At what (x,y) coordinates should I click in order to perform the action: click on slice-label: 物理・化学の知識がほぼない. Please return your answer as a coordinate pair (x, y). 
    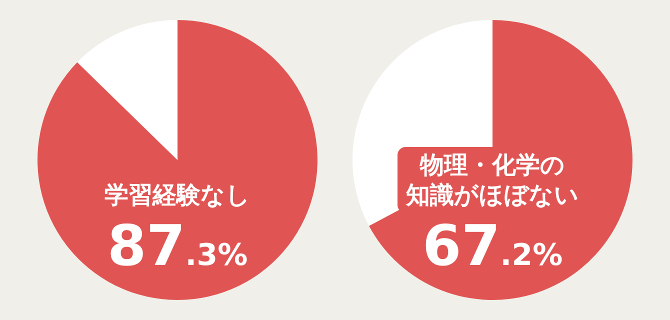
    Looking at the image, I should click on (492, 180).